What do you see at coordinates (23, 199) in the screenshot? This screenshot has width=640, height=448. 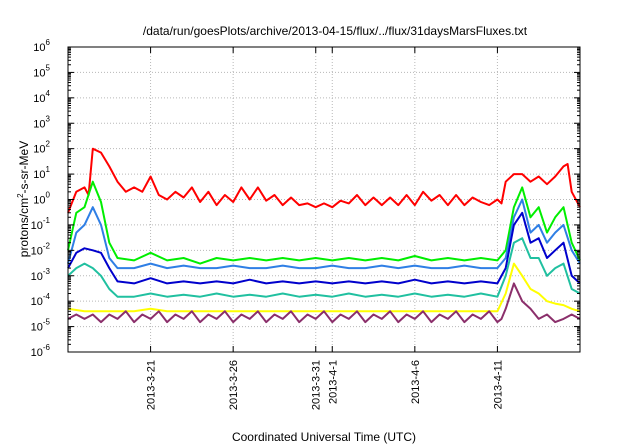 I see `y-axis-label: protons/cm2-s-sr-MeV` at bounding box center [23, 199].